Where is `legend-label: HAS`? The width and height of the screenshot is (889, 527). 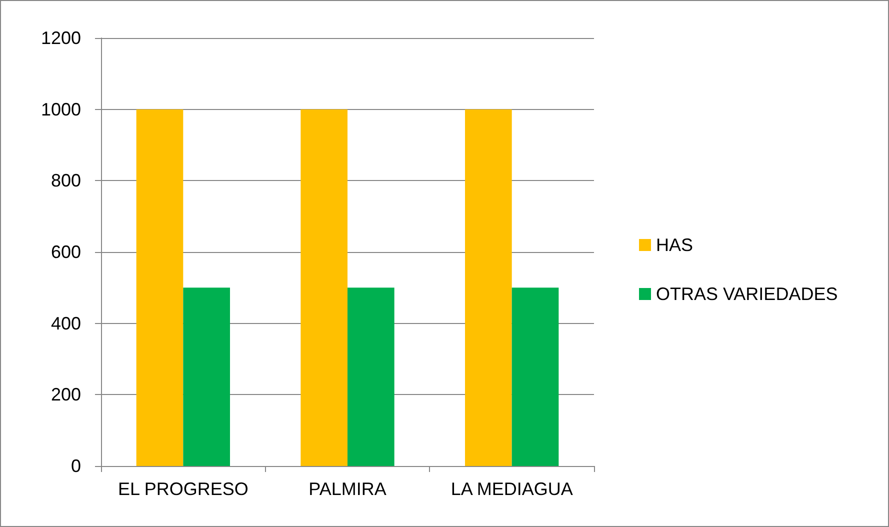
legend-label: HAS is located at coordinates (675, 245).